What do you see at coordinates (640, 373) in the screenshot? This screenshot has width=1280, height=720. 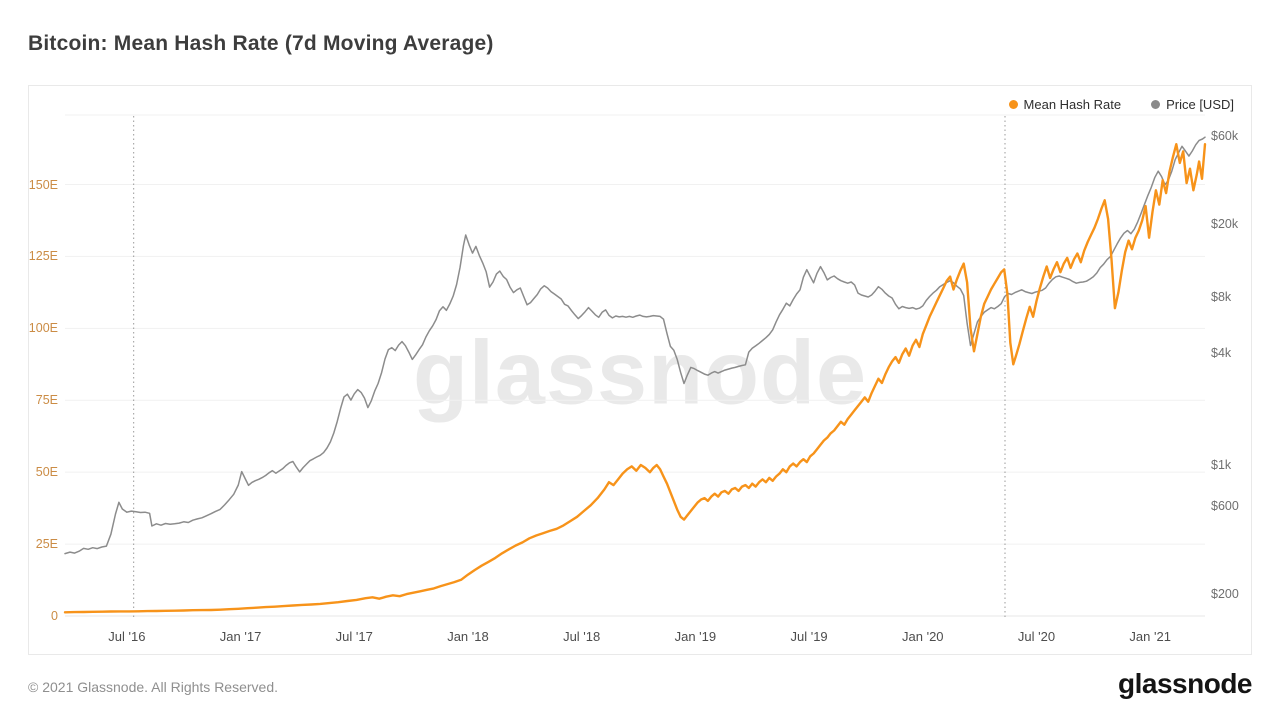 I see `watermark: glassnode` at bounding box center [640, 373].